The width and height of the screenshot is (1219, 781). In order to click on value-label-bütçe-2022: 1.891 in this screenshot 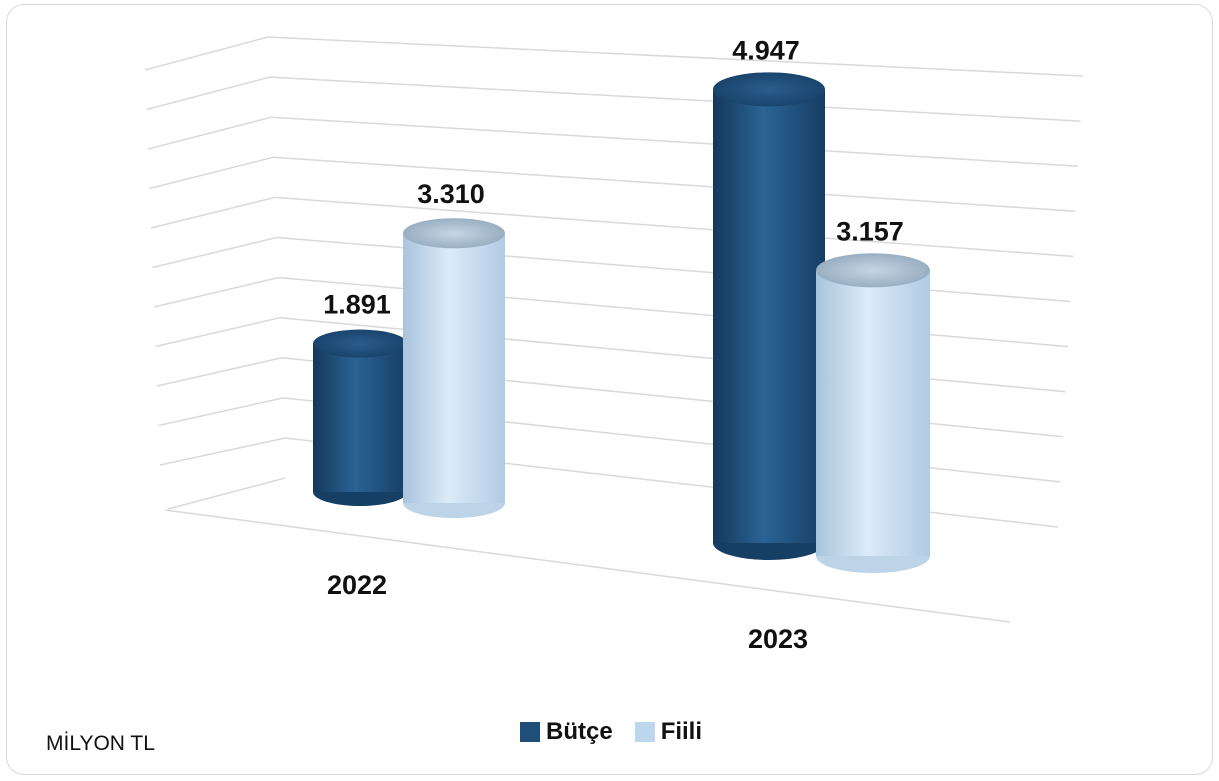, I will do `click(357, 305)`.